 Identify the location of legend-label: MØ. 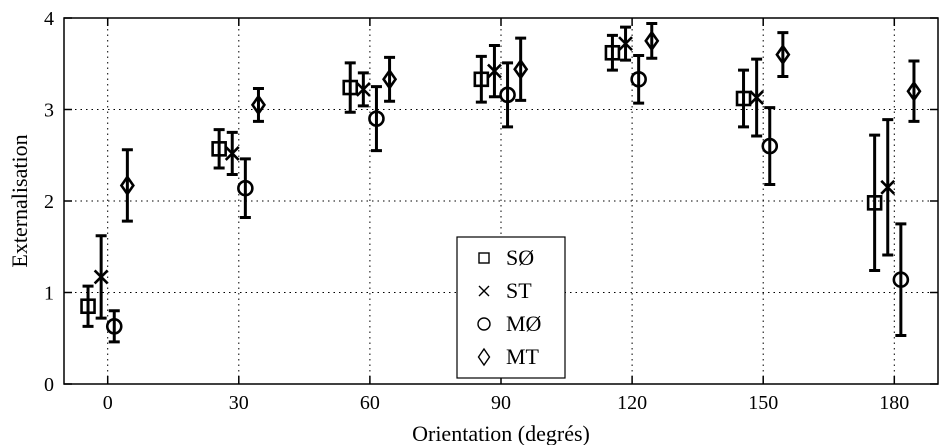
(523, 323).